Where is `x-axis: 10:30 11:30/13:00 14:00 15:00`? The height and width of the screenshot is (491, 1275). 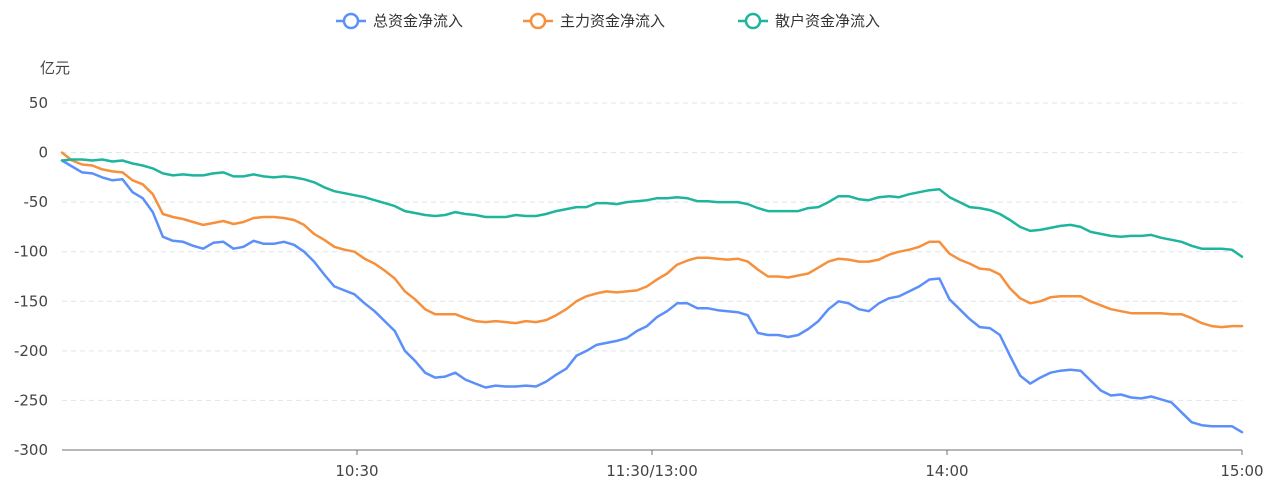
x-axis: 10:30 11:30/13:00 14:00 15:00 is located at coordinates (663, 464).